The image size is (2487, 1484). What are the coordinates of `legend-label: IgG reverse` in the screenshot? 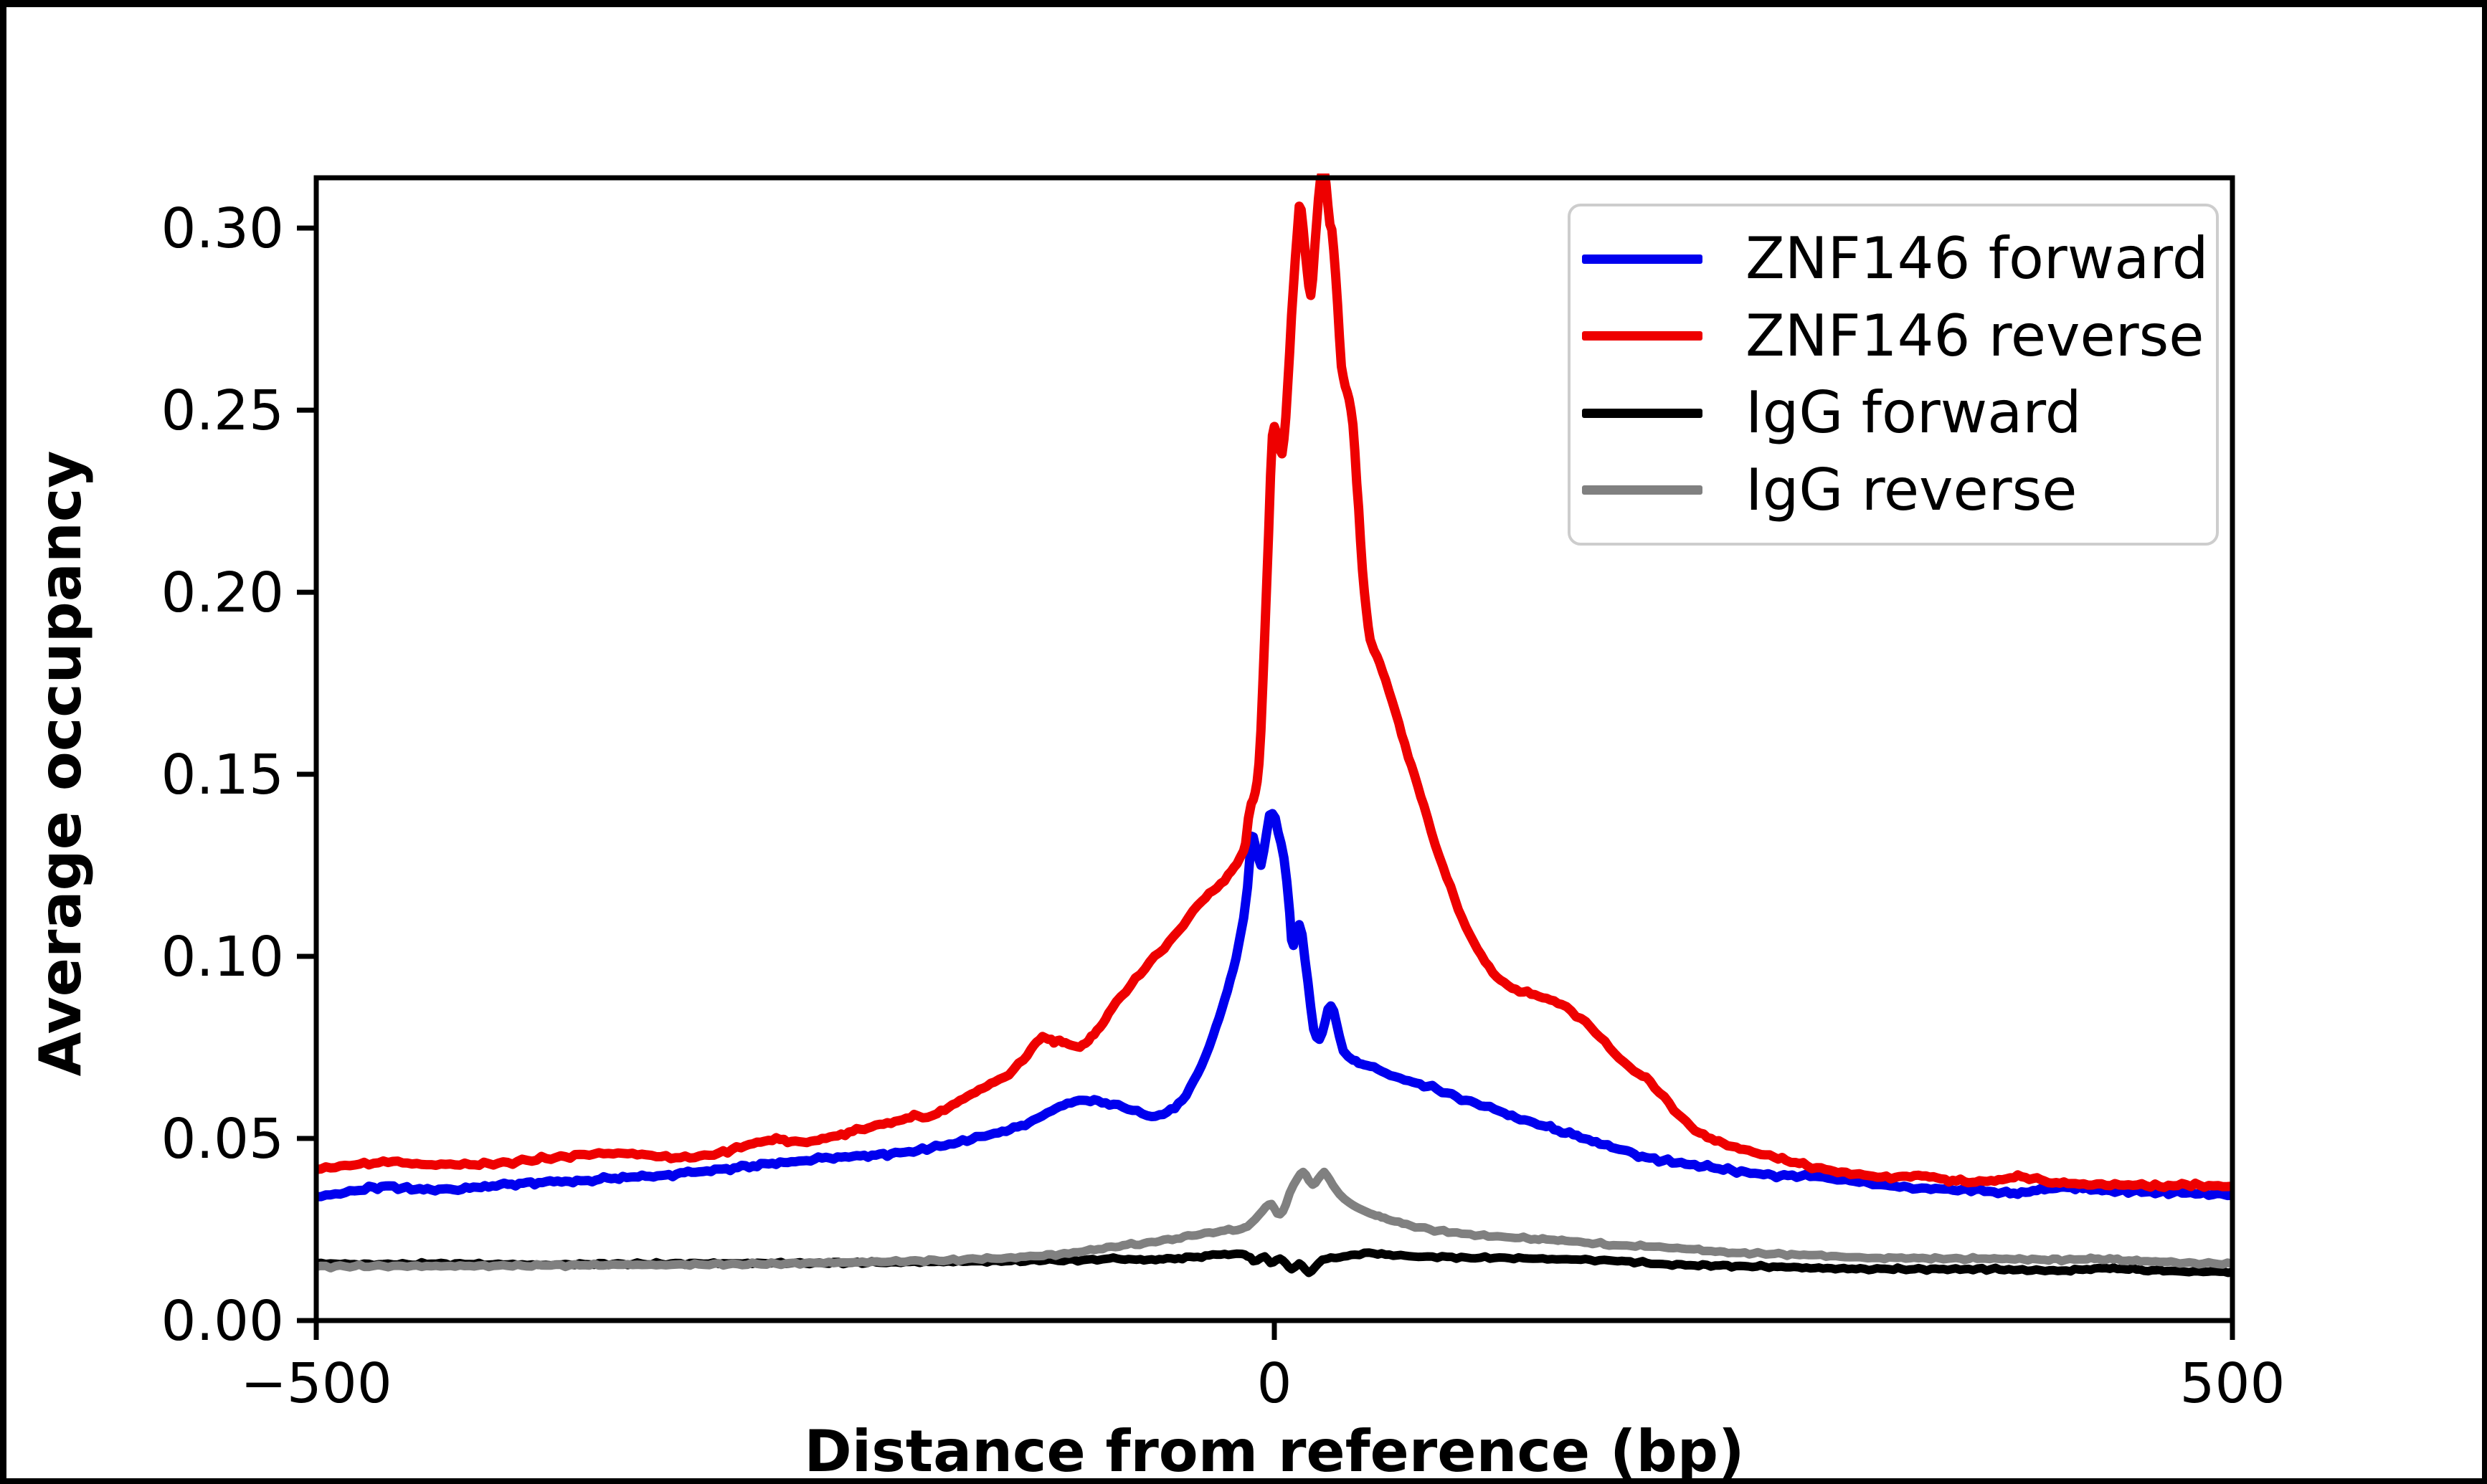 It's located at (1912, 490).